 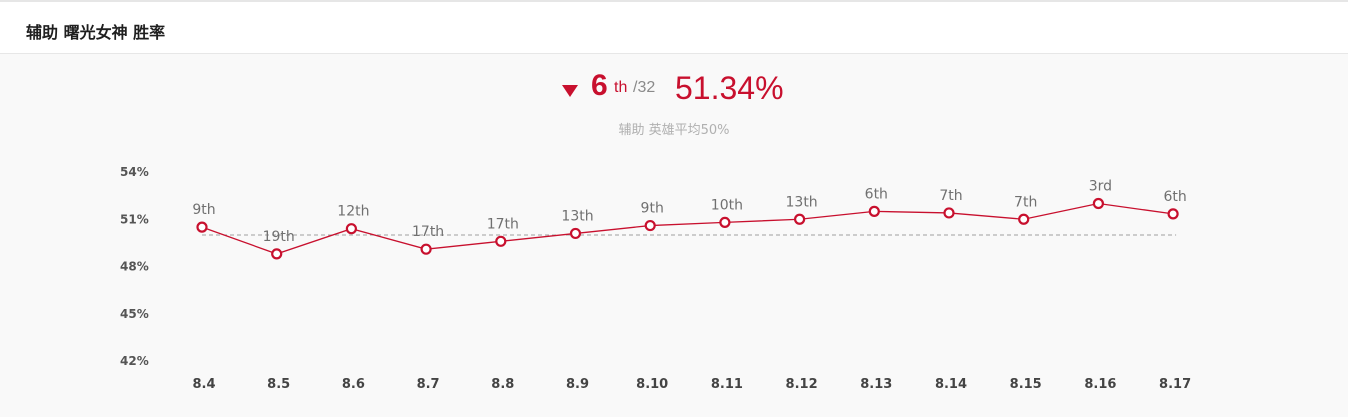 I want to click on x-tick-label: 8.7, so click(x=428, y=384).